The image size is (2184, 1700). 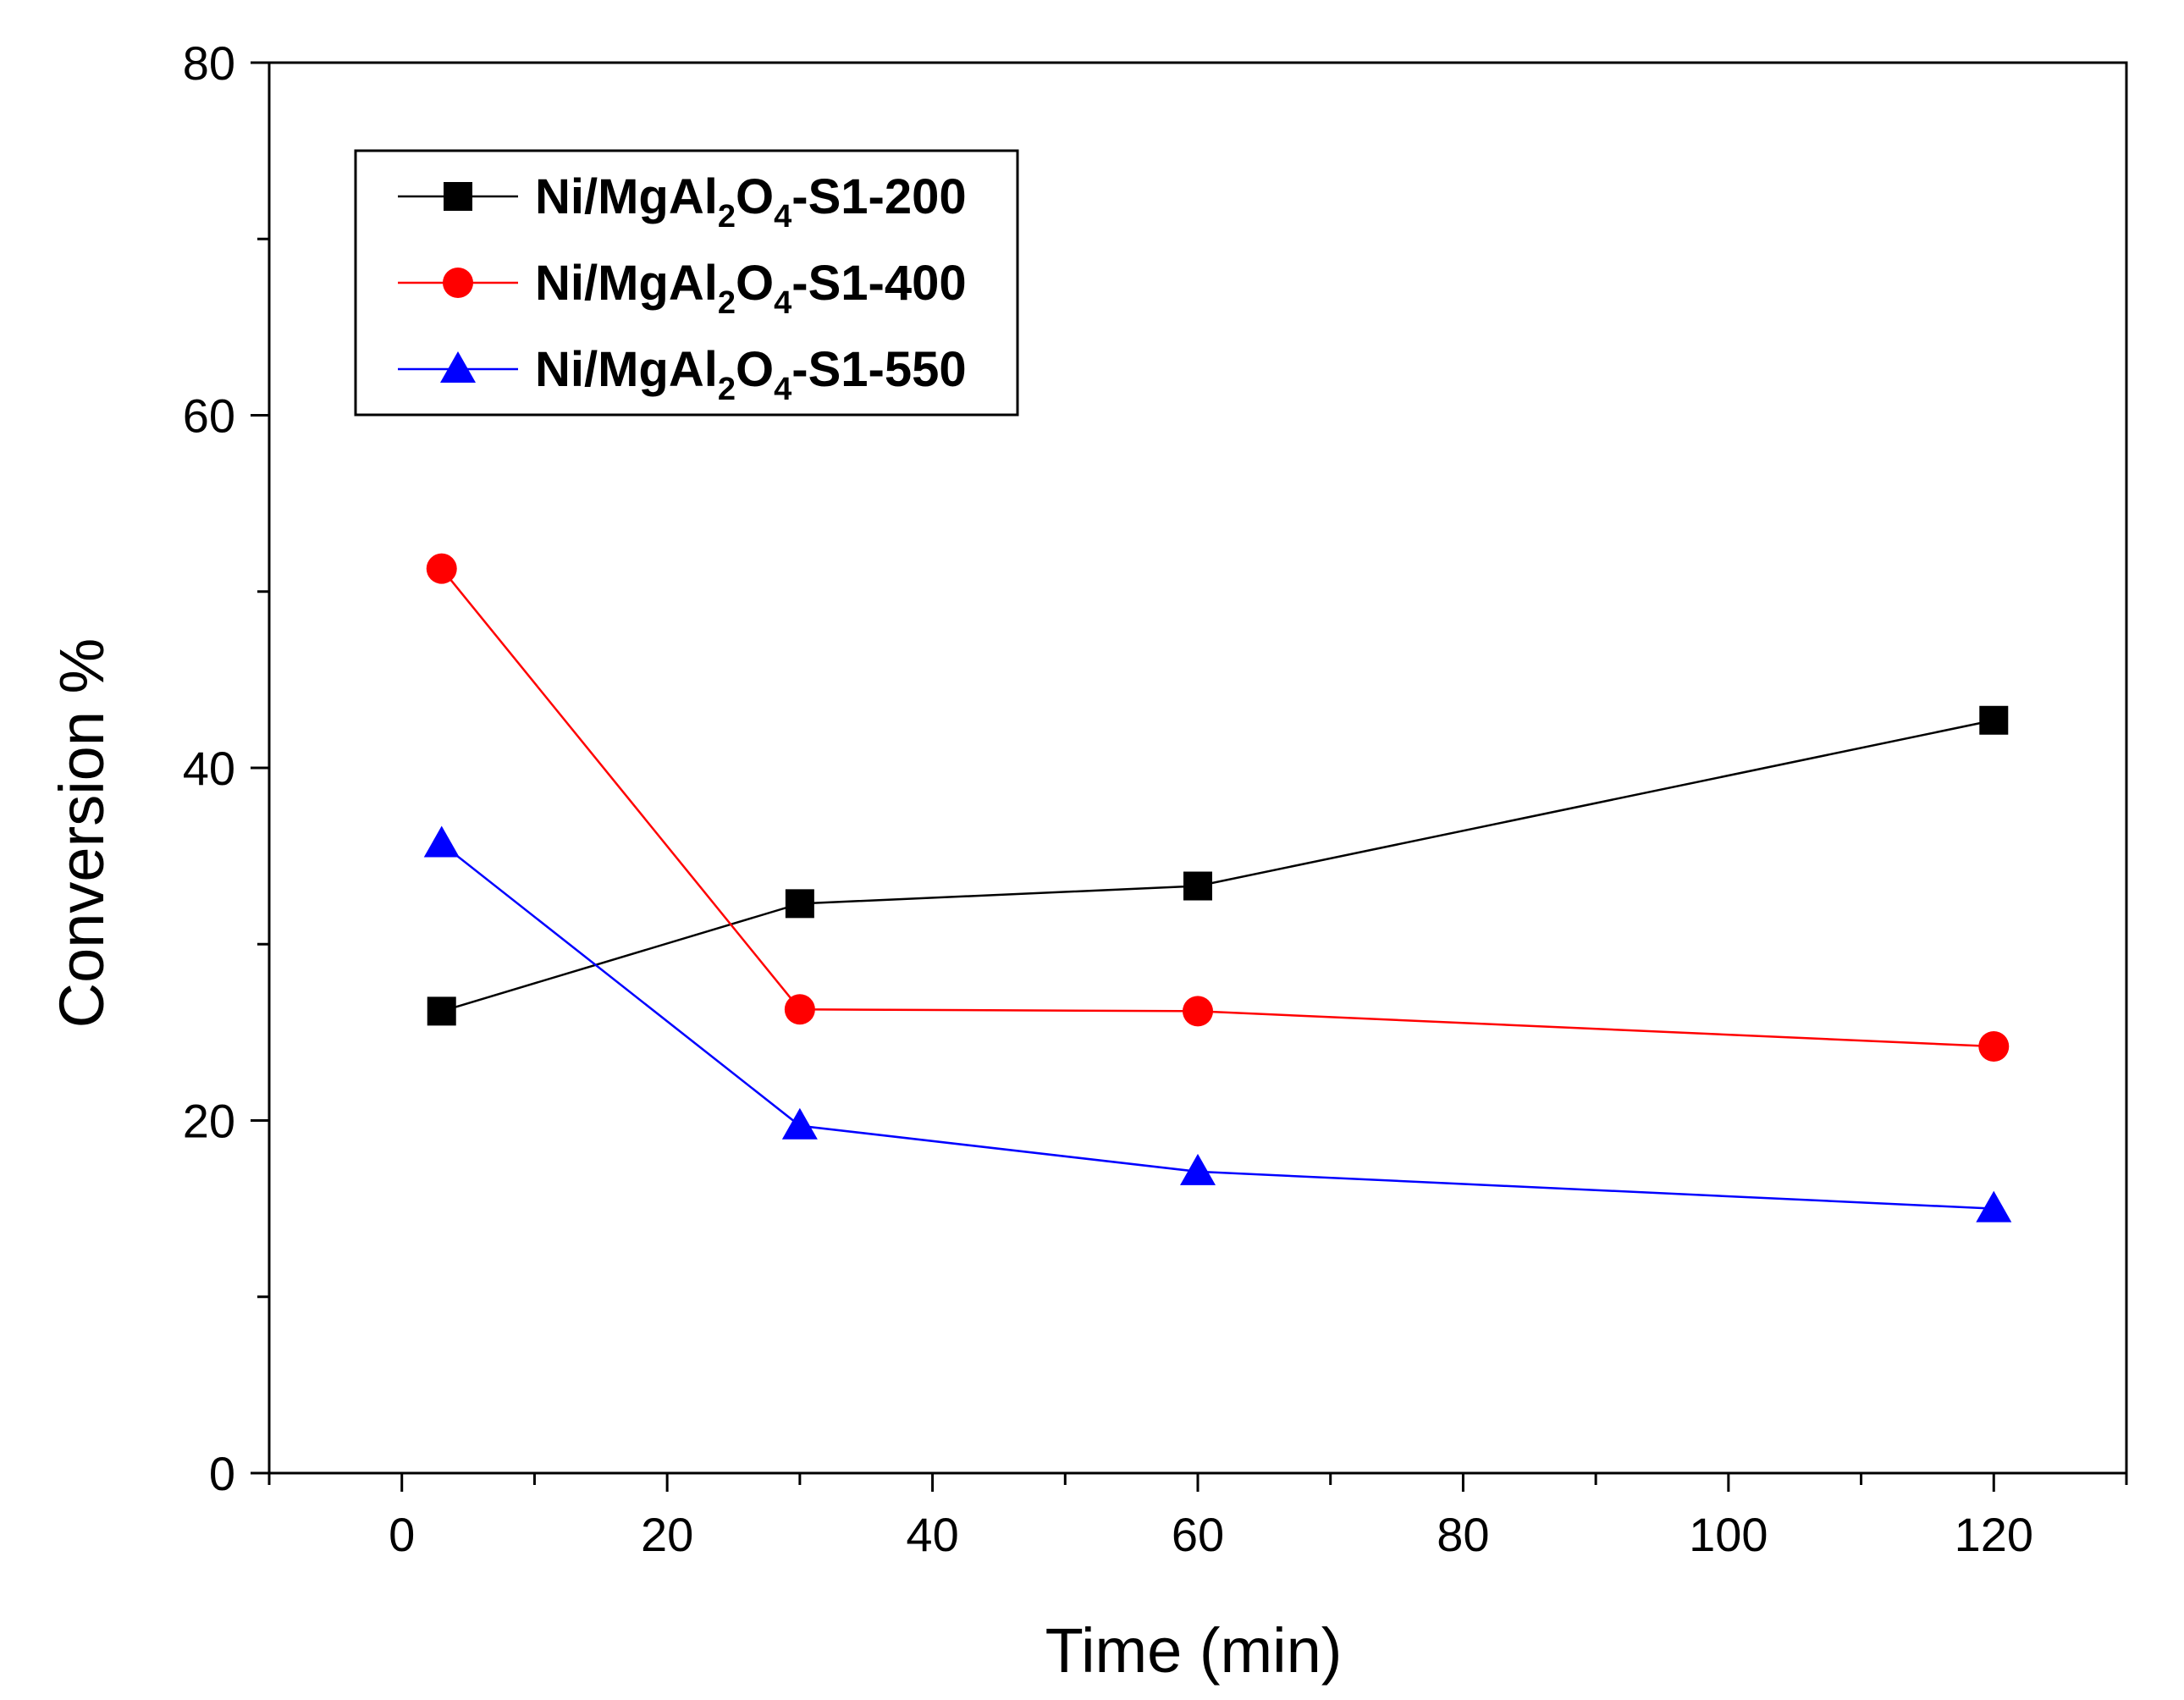 I want to click on x-axis-title: Time (min), so click(x=1194, y=1650).